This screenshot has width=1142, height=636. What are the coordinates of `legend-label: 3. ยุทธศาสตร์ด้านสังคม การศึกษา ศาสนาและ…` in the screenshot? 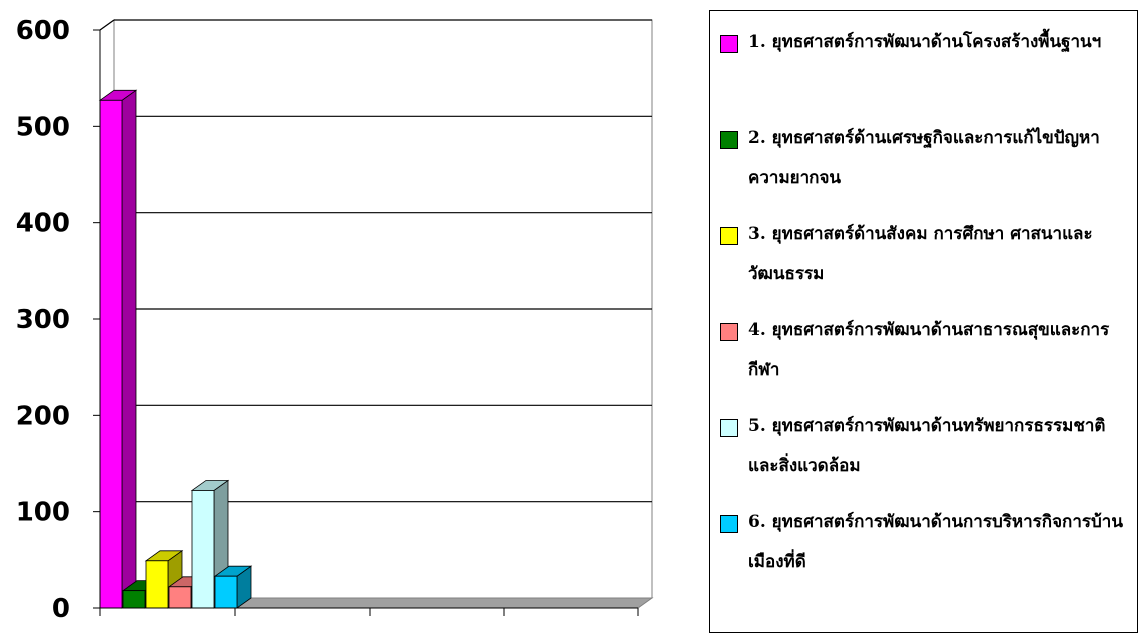 It's located at (920, 254).